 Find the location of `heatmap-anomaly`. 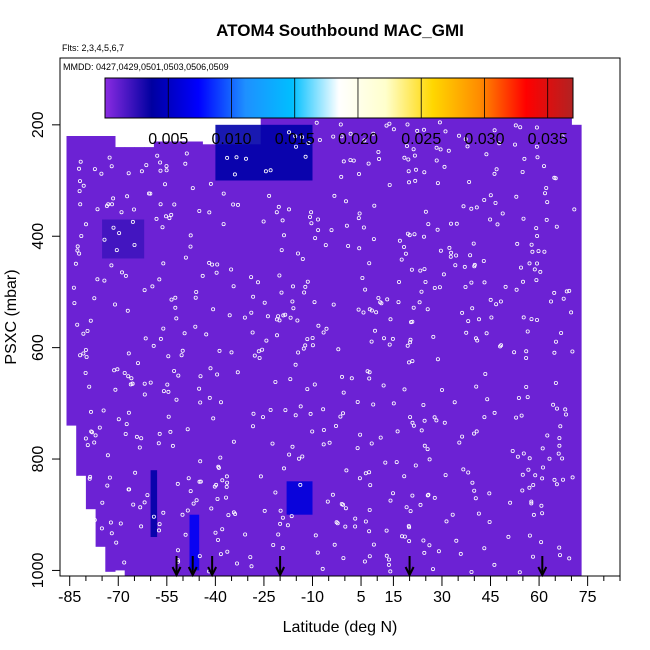

heatmap-anomaly is located at coordinates (299, 498).